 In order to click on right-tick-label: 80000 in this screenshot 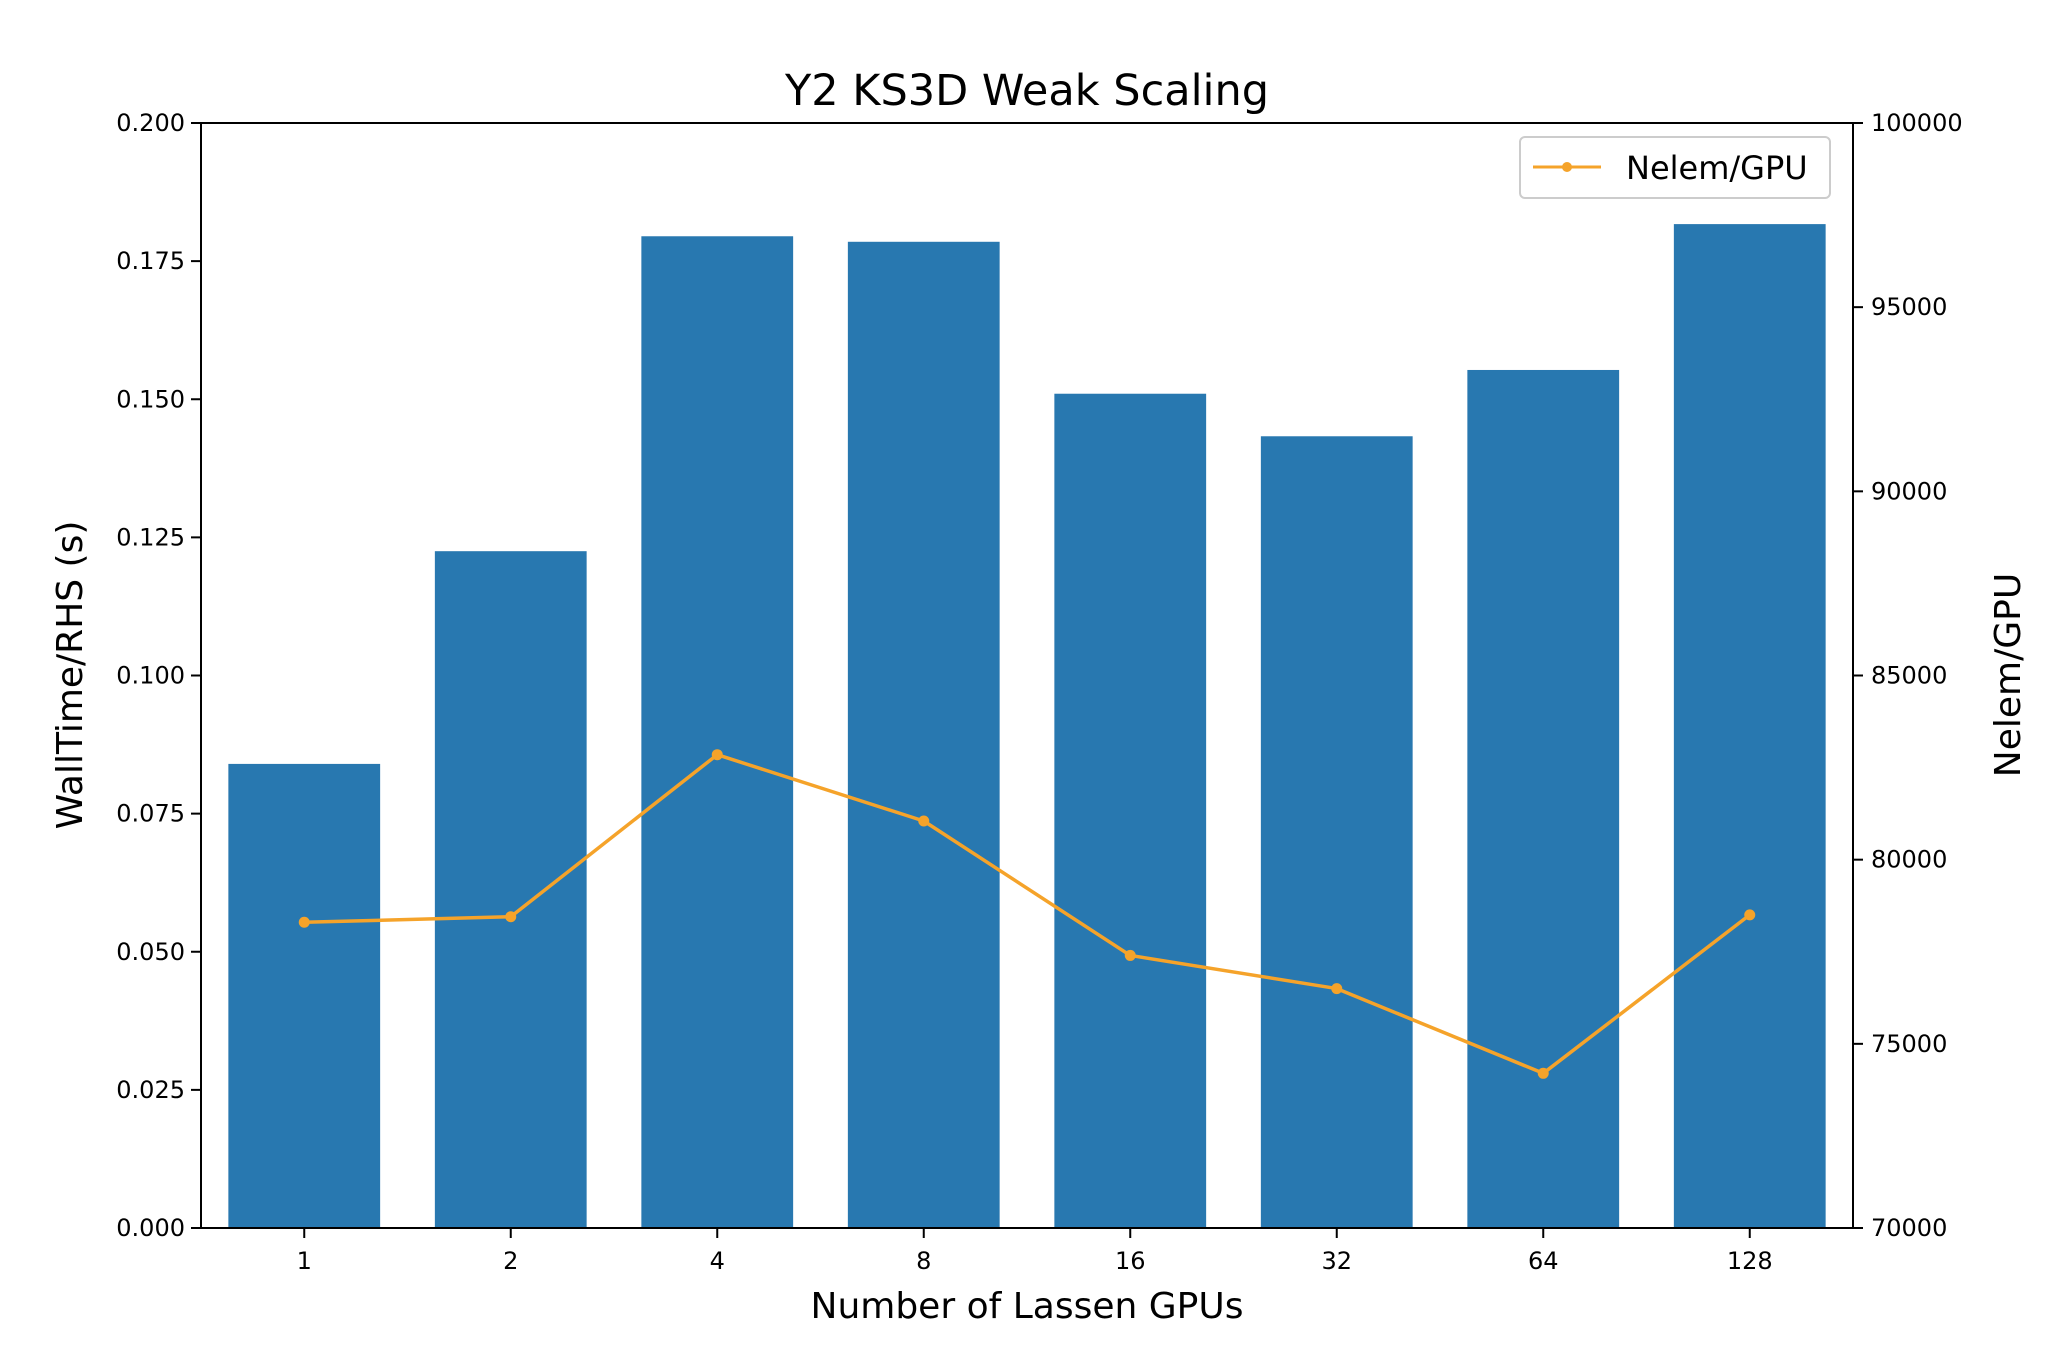, I will do `click(1909, 860)`.